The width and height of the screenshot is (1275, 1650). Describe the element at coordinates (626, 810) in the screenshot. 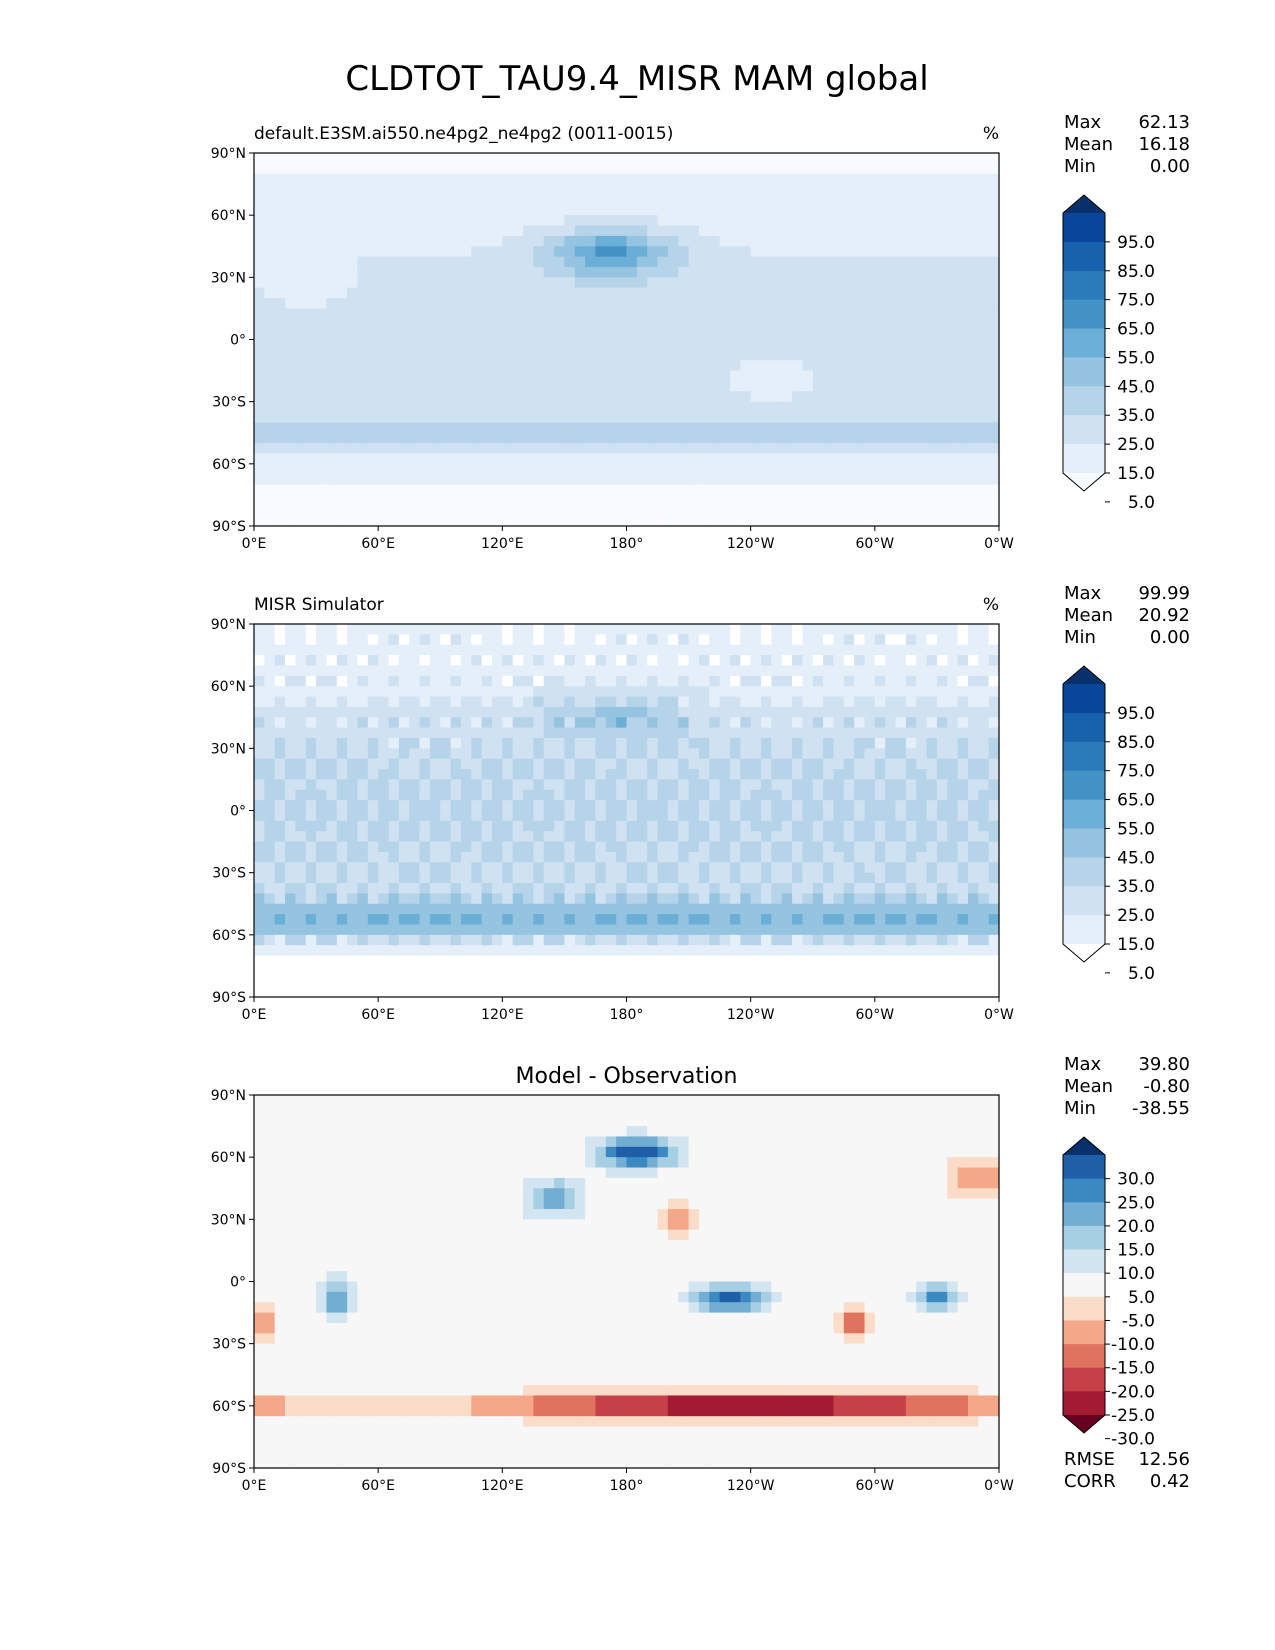

I see `field-obs` at that location.